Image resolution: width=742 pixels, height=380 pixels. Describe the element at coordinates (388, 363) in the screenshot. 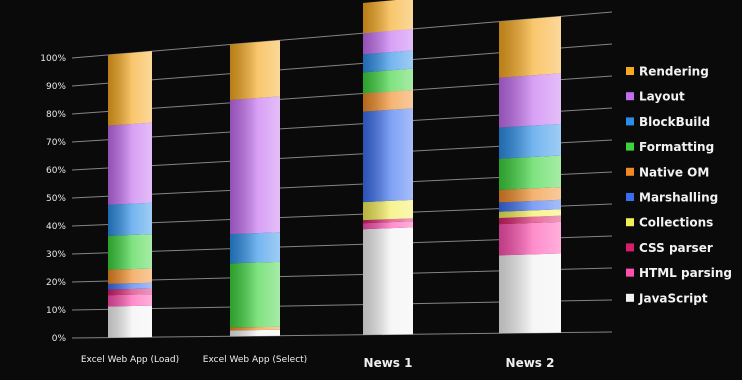

I see `x-label-news-1: News 1` at that location.